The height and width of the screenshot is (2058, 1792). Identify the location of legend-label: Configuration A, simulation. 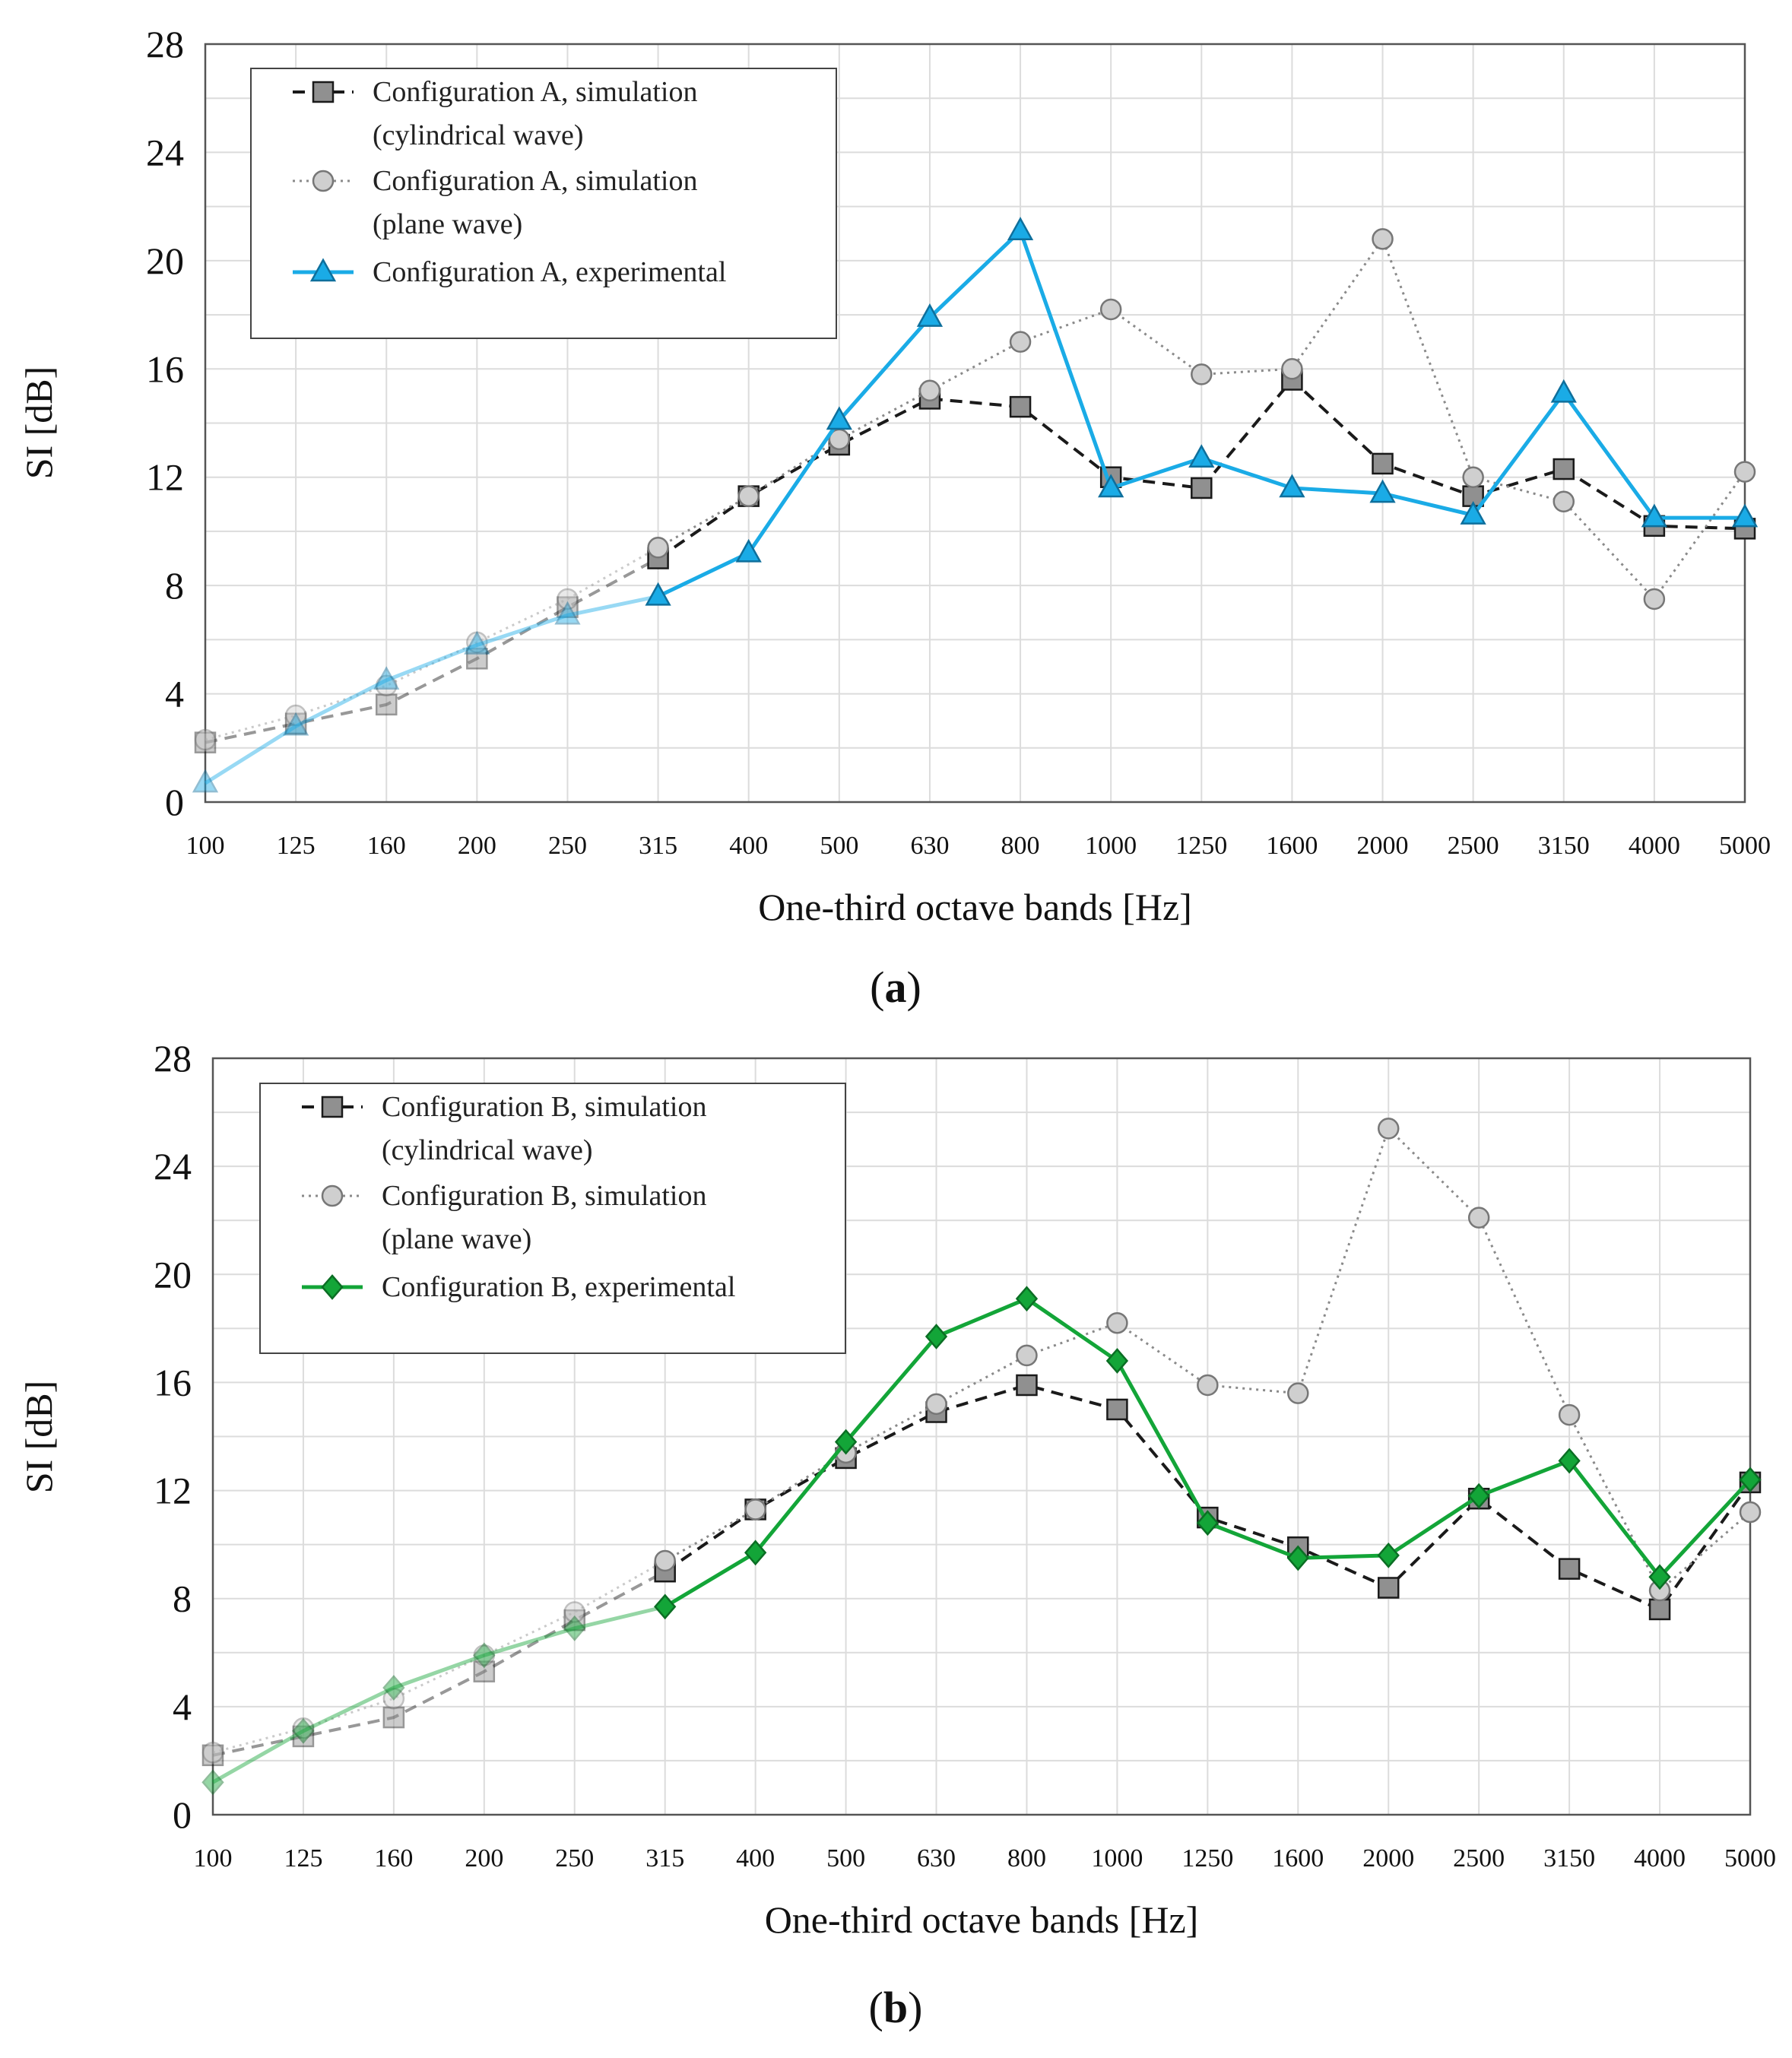
(535, 181).